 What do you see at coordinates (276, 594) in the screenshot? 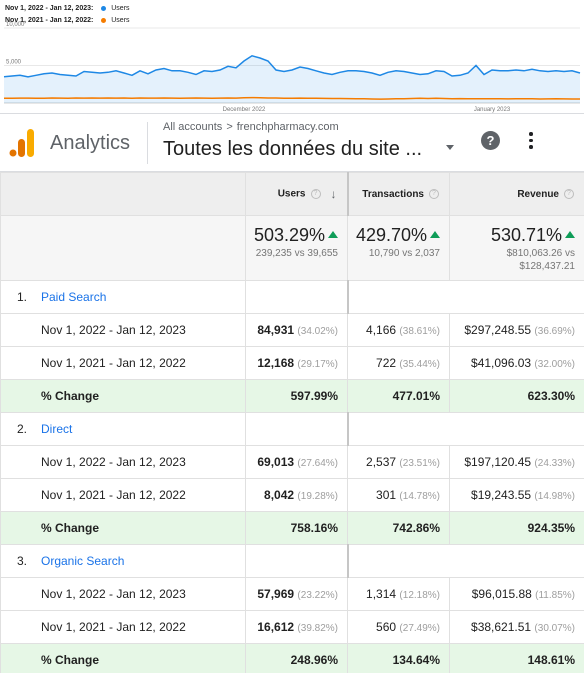
I see `users-value: 57,969` at bounding box center [276, 594].